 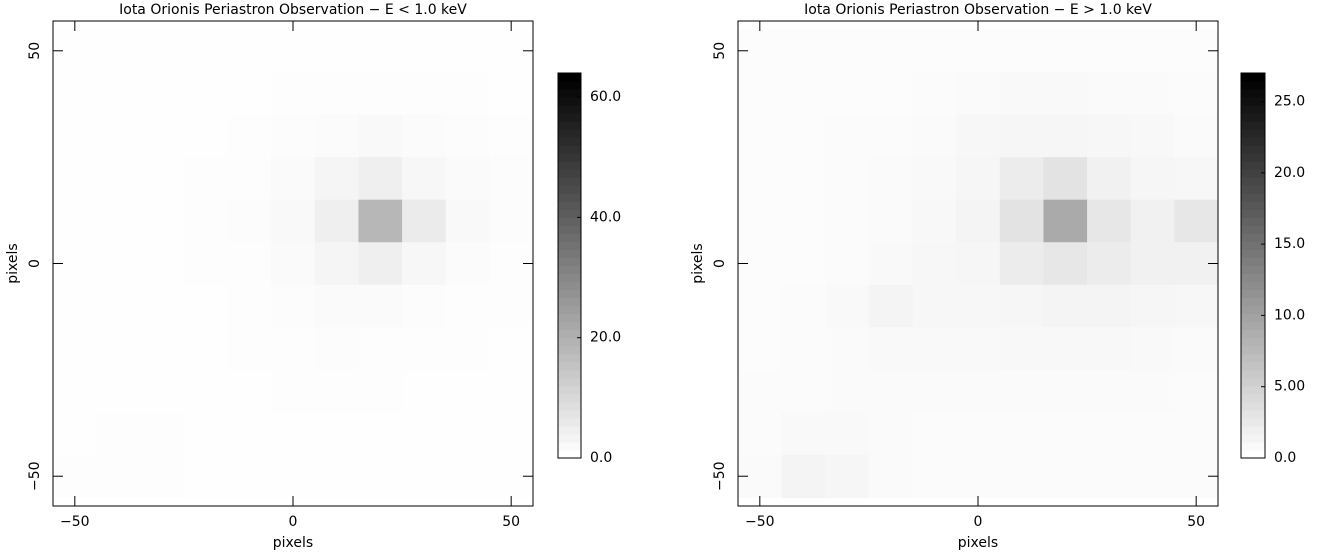 What do you see at coordinates (35, 476) in the screenshot?
I see `y-tick-label: −50` at bounding box center [35, 476].